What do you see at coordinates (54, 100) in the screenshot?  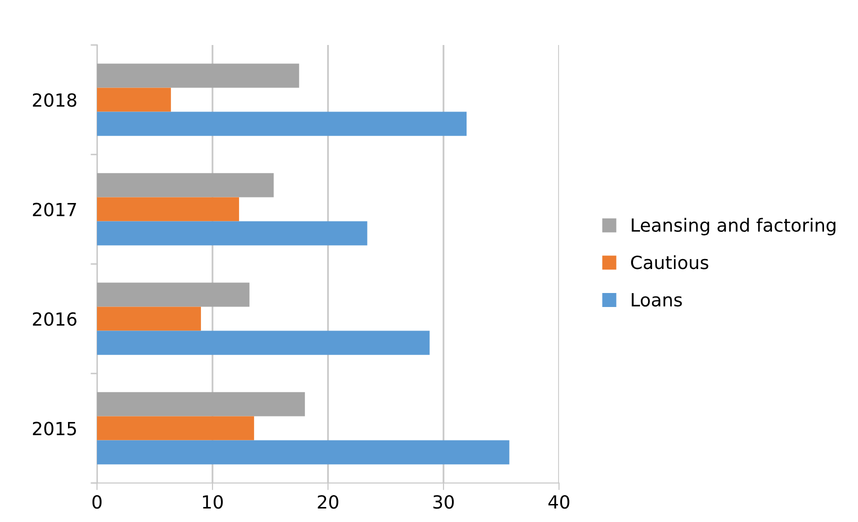 I see `y-tick-label: 2018` at bounding box center [54, 100].